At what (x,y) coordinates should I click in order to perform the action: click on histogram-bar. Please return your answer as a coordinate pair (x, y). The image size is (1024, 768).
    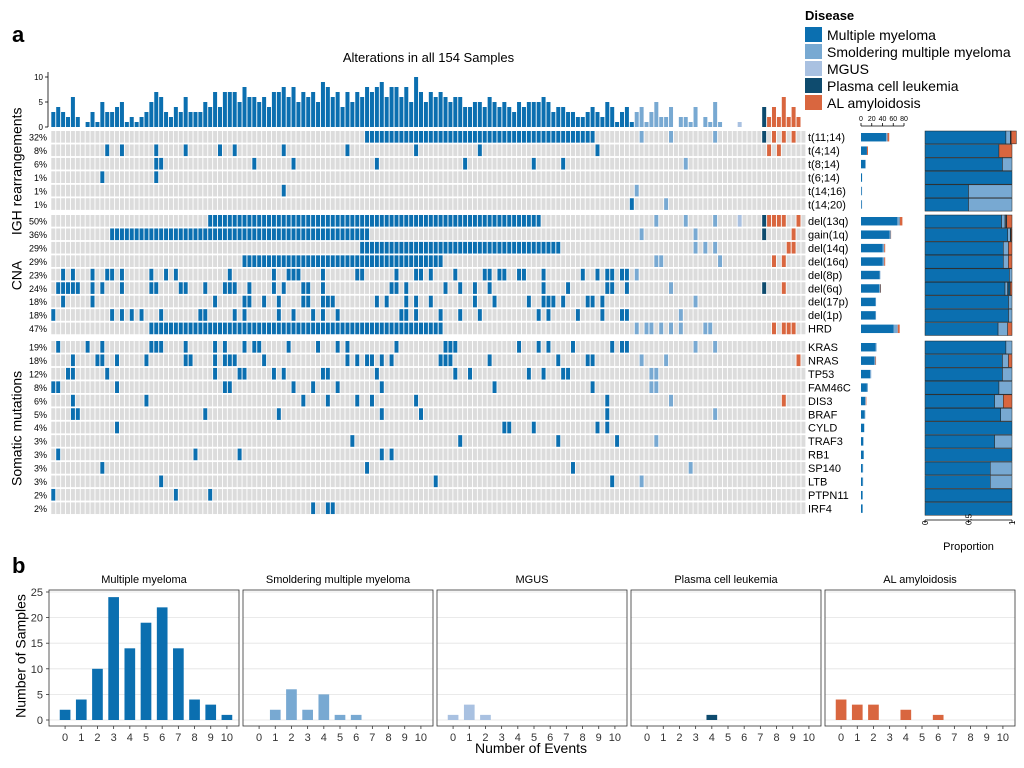
    Looking at the image, I should click on (711, 717).